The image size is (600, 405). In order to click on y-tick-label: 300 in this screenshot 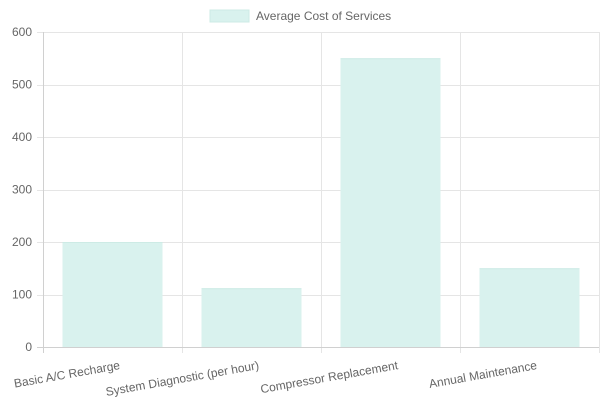, I will do `click(22, 190)`.